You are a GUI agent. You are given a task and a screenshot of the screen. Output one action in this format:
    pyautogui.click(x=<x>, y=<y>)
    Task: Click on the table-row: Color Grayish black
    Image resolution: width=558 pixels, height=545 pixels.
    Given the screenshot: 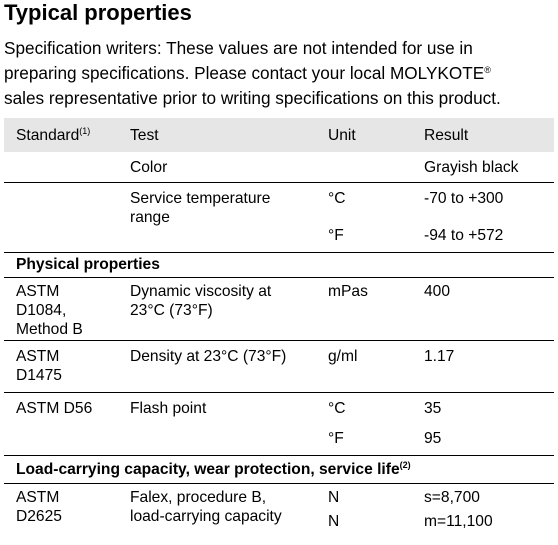 What is the action you would take?
    pyautogui.click(x=279, y=167)
    